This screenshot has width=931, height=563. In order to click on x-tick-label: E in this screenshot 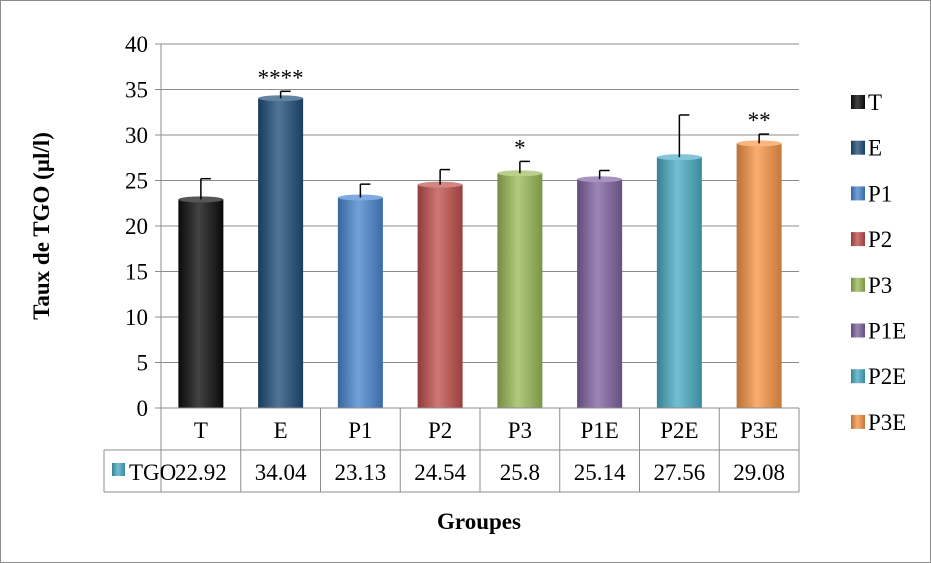, I will do `click(281, 430)`.